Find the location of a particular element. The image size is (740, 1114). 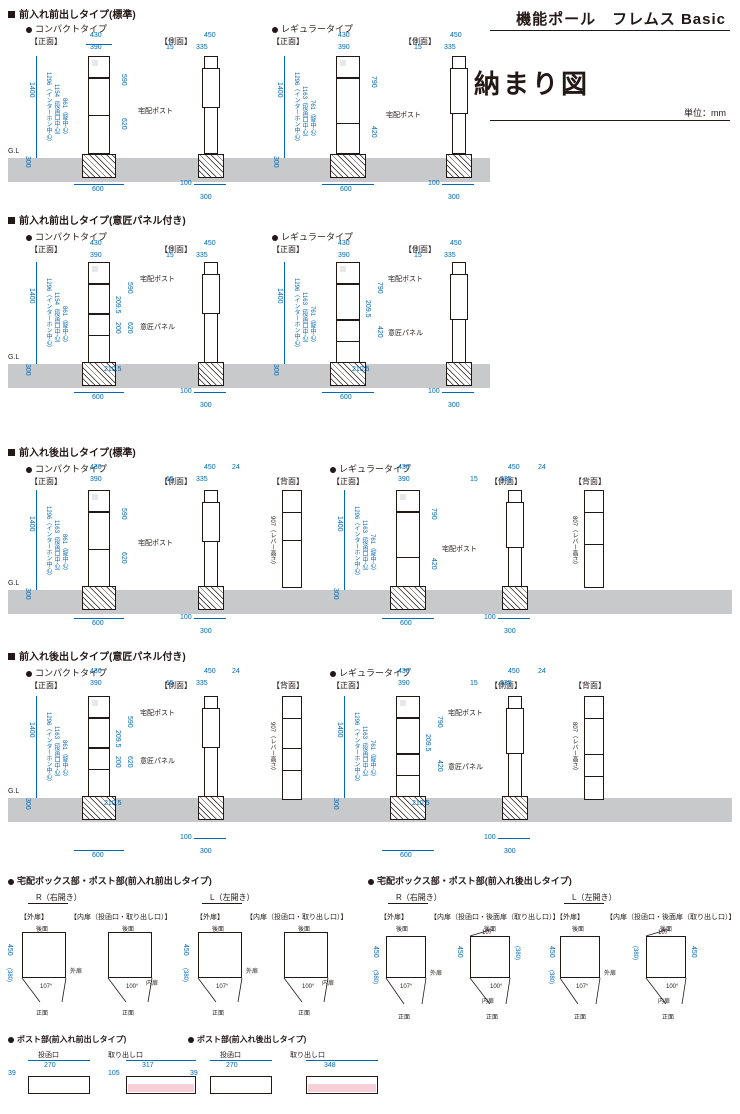

view-back-3a: 【背面】 is located at coordinates (288, 481).